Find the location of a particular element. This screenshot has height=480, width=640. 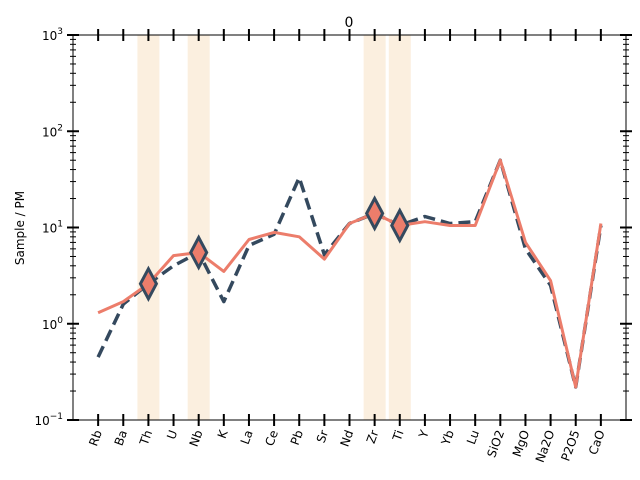

chart-title: 0 is located at coordinates (349, 23).